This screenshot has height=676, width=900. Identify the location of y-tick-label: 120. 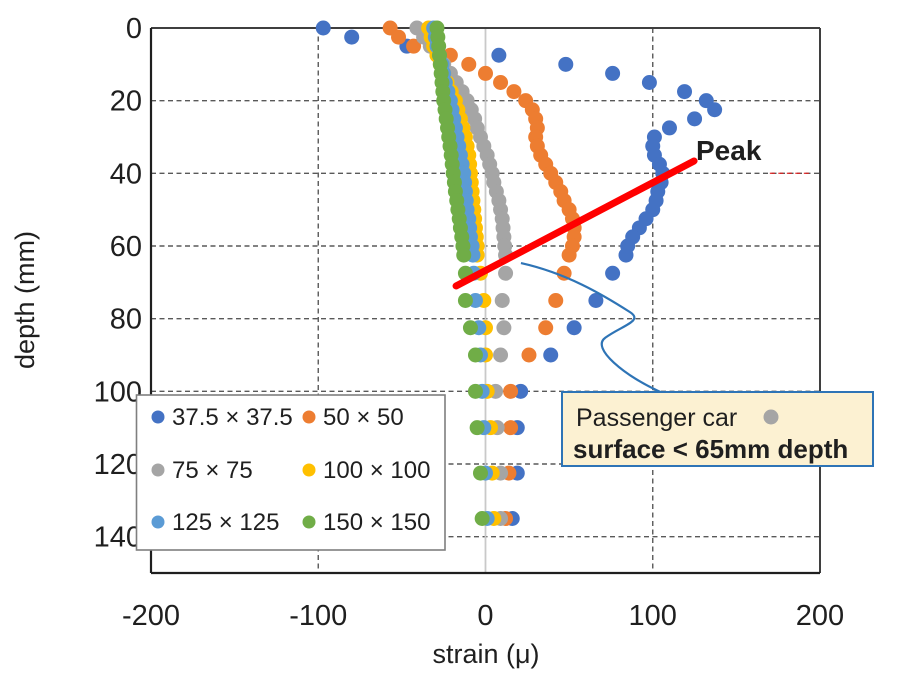
(118, 465).